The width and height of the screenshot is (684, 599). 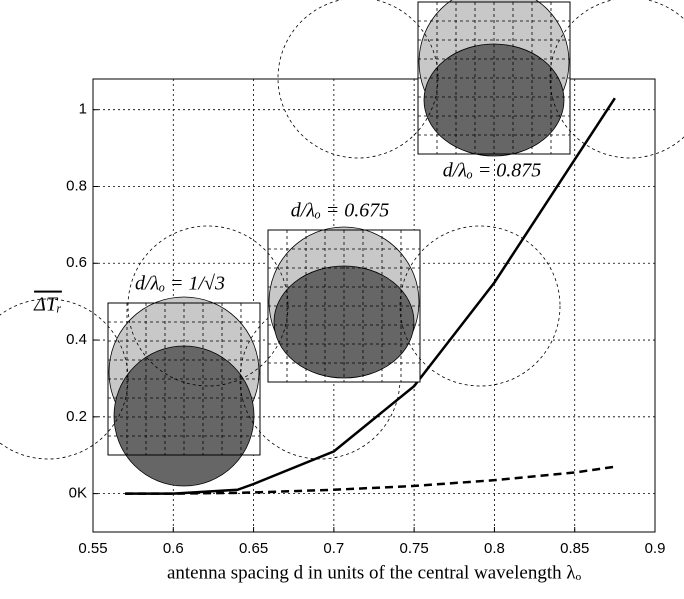 I want to click on x-tick-label: 0.85, so click(x=574, y=548).